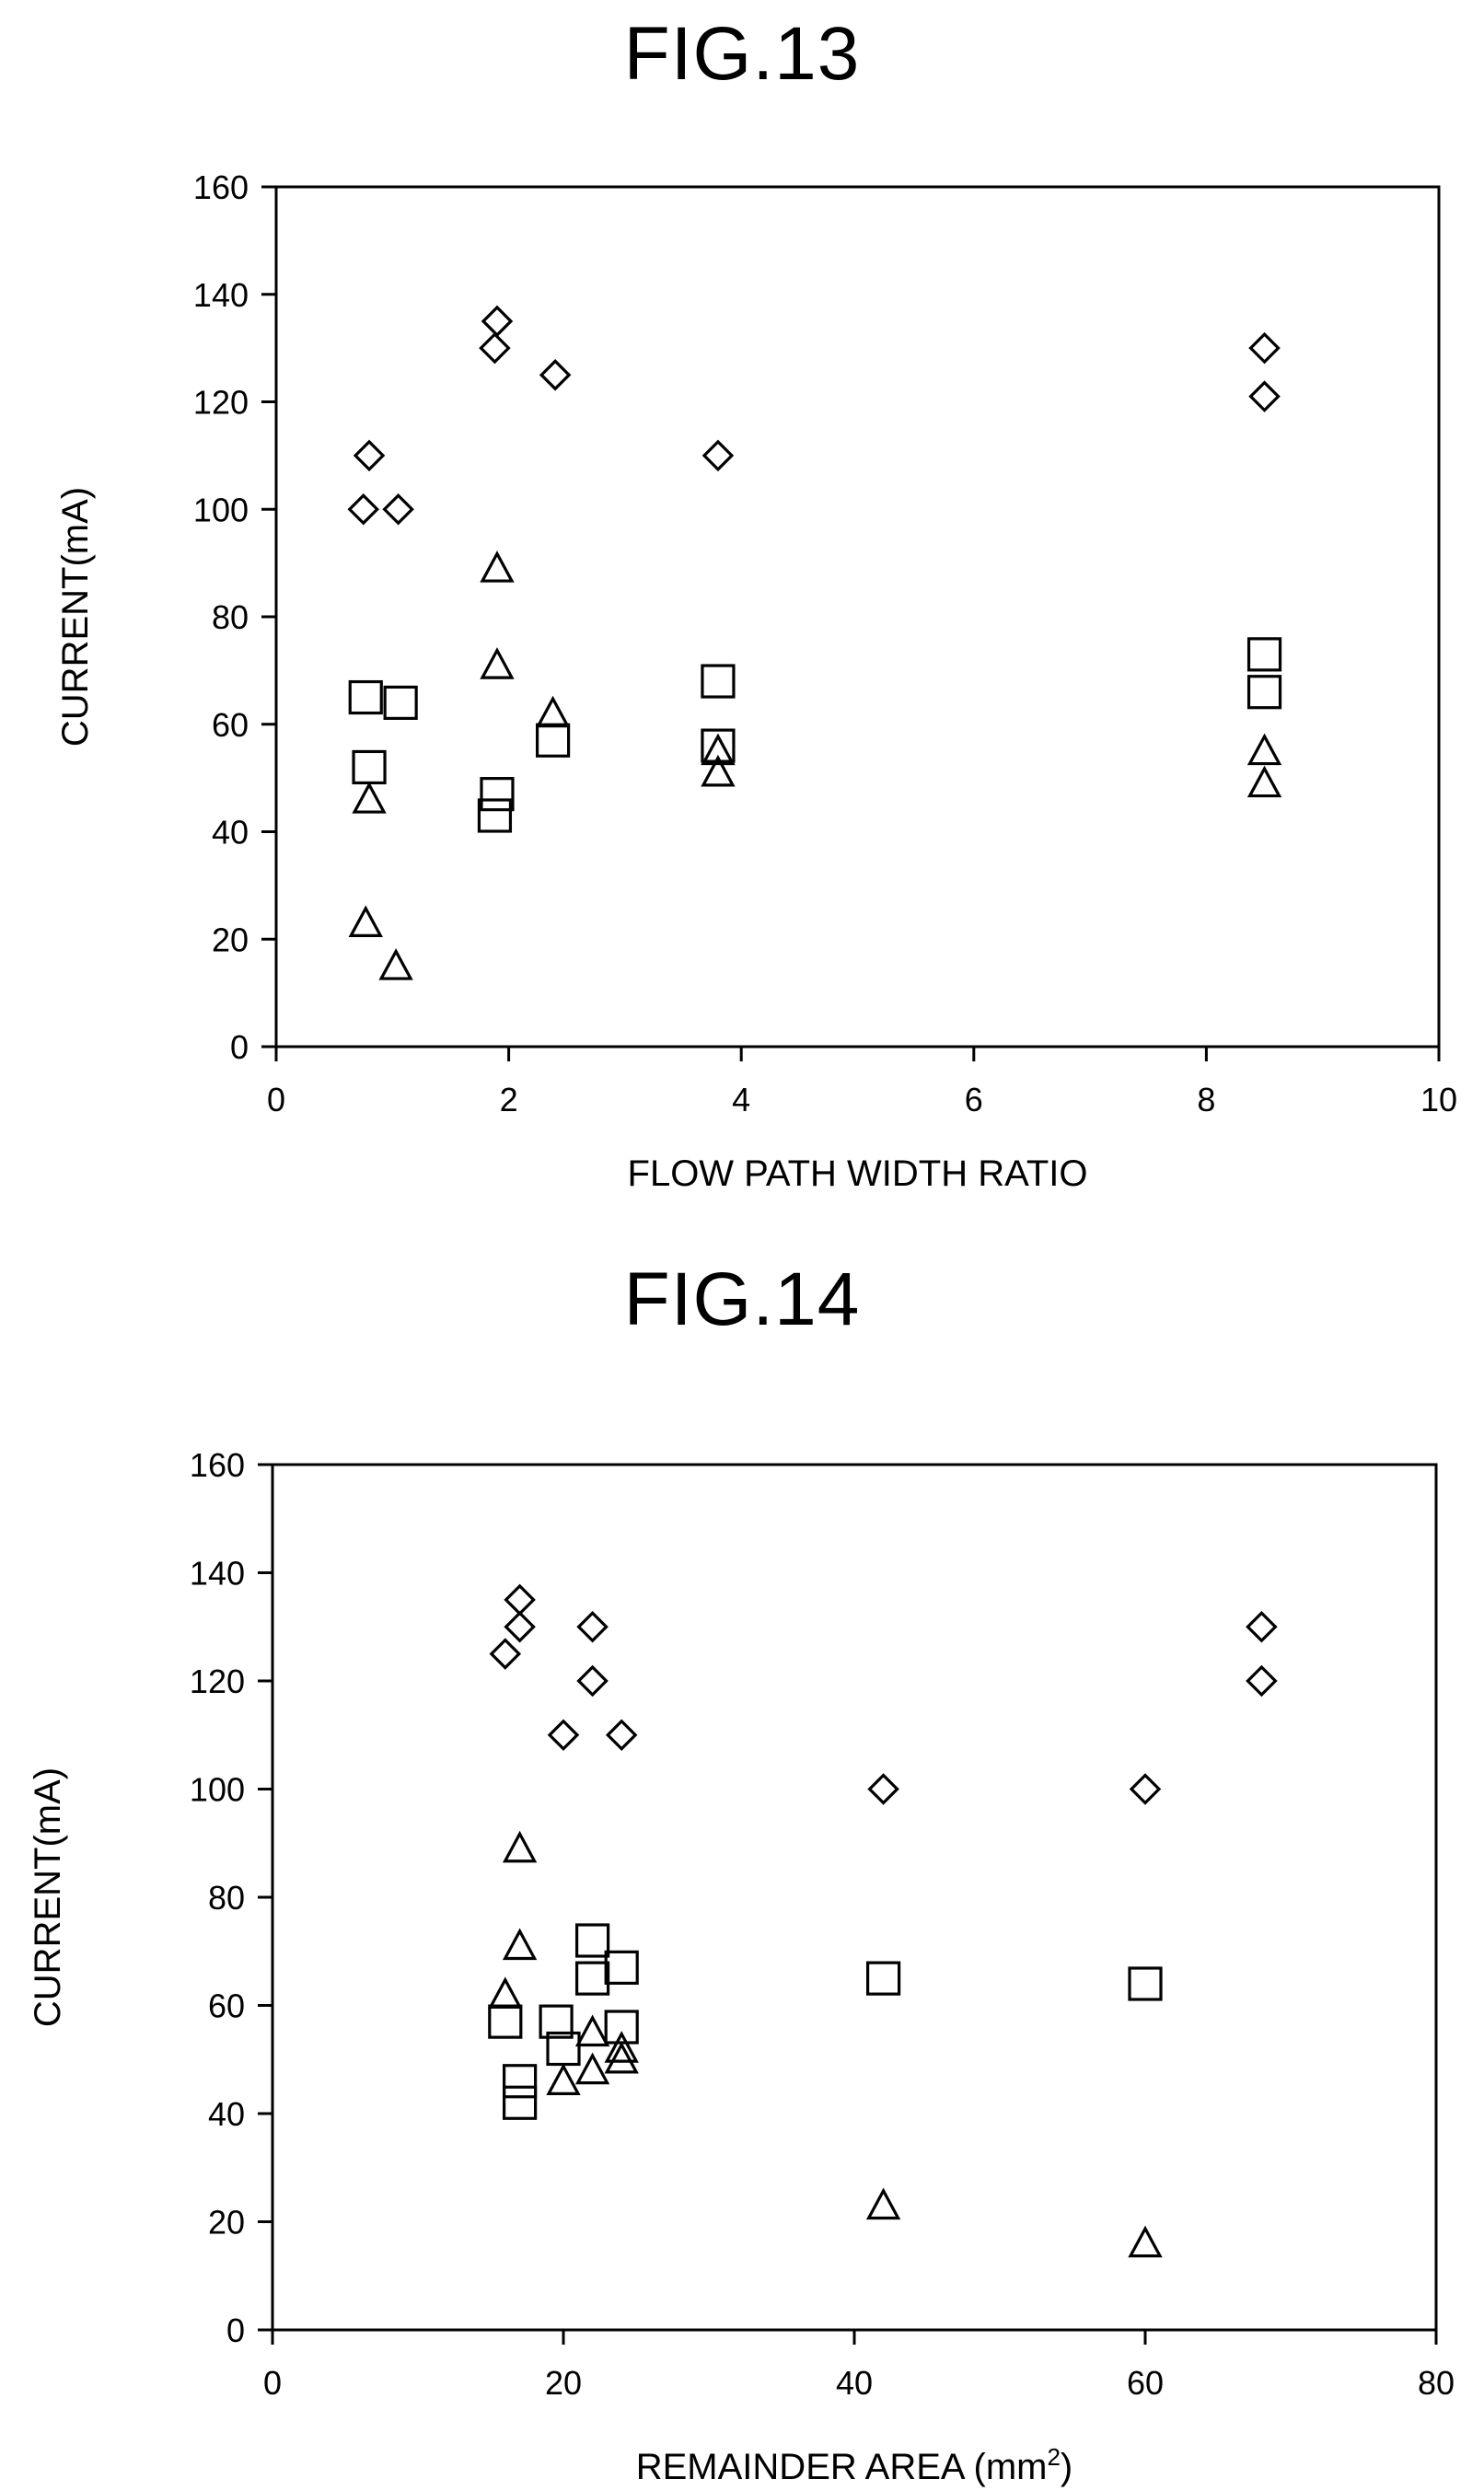 Image resolution: width=1484 pixels, height=2491 pixels. What do you see at coordinates (742, 54) in the screenshot?
I see `figure-13-title: FIG.13` at bounding box center [742, 54].